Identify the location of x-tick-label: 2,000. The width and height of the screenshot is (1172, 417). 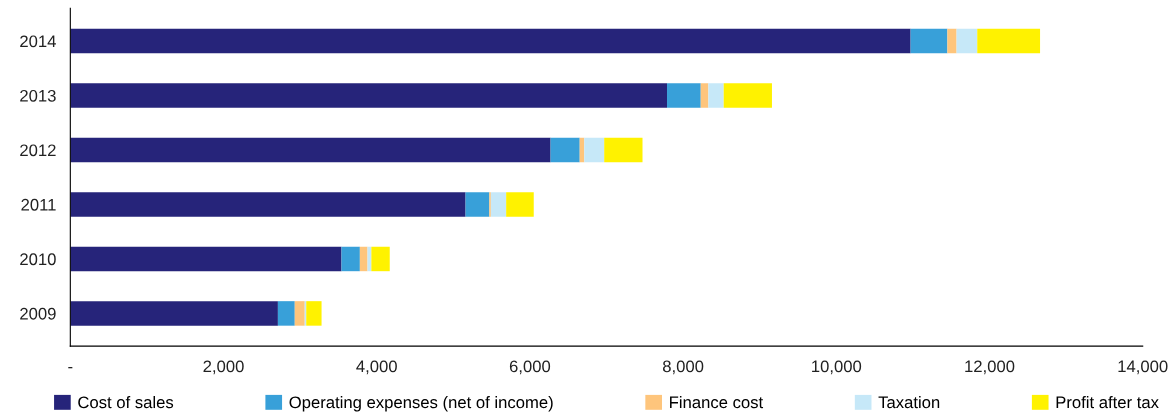
(223, 367).